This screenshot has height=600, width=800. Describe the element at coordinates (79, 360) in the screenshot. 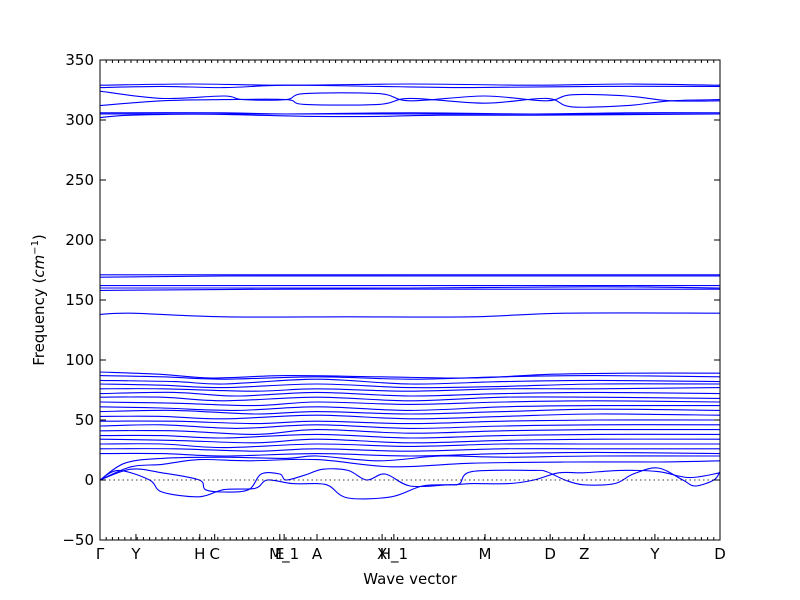

I see `y-tick-label: 100` at that location.